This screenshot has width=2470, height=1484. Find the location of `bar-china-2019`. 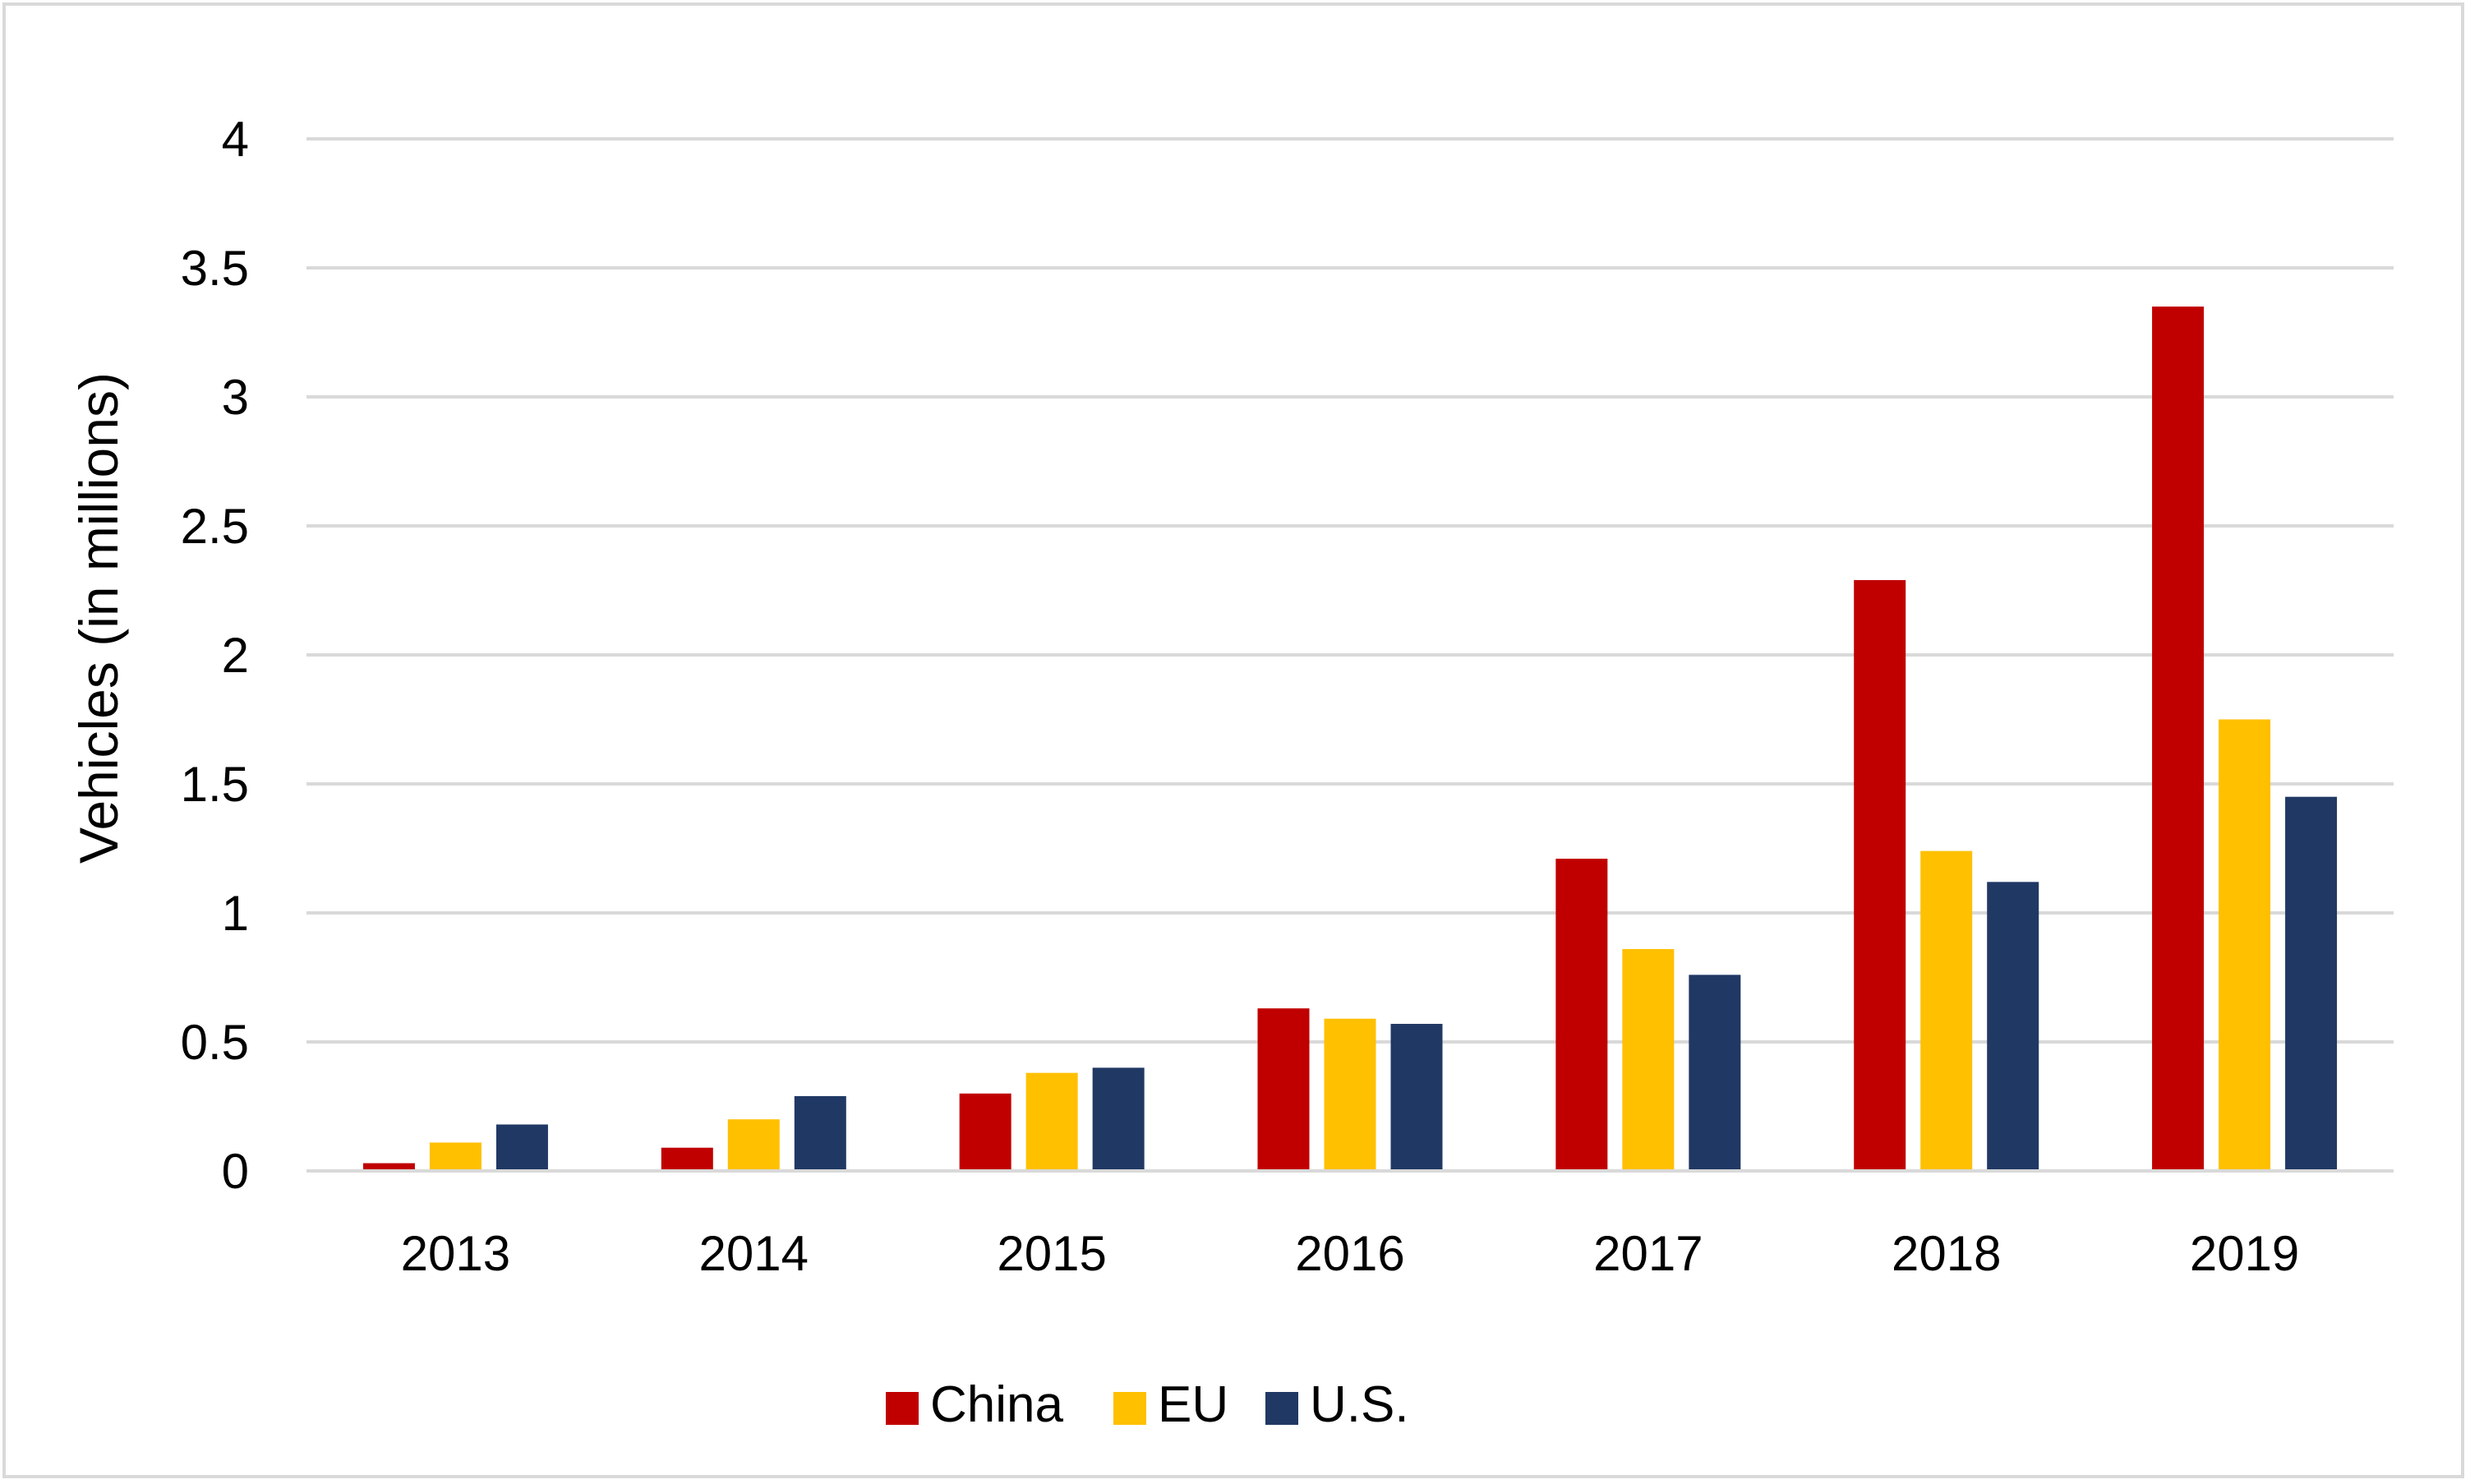

bar-china-2019 is located at coordinates (2178, 739).